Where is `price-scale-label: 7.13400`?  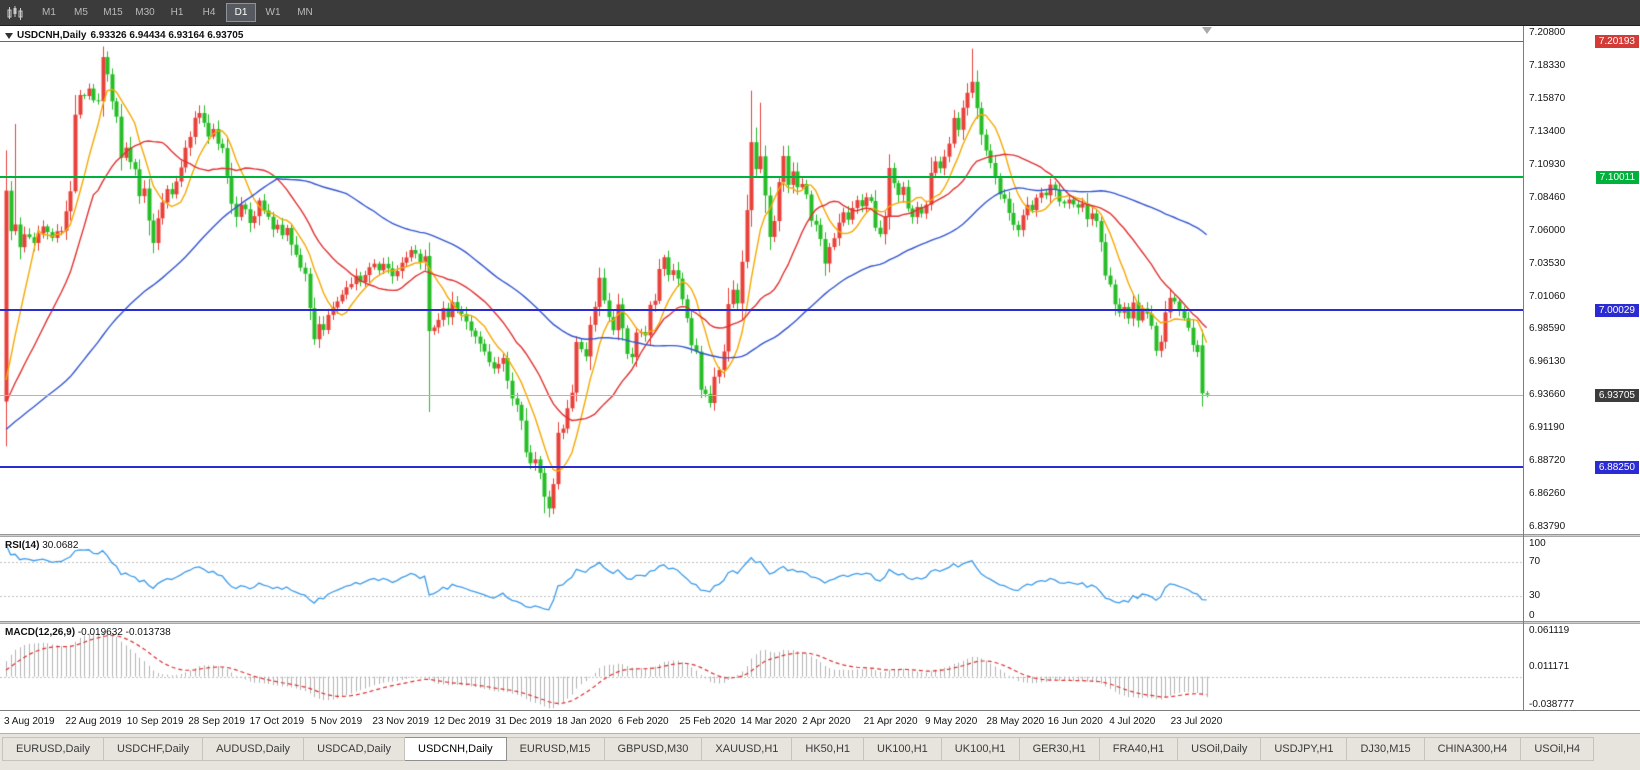
price-scale-label: 7.13400 is located at coordinates (1547, 131).